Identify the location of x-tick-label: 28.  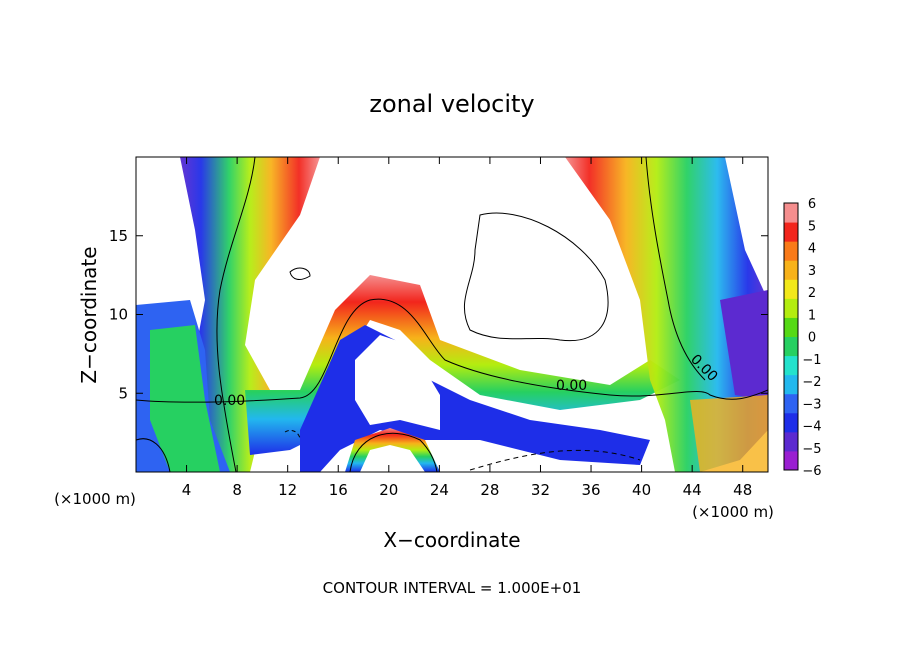
(489, 490).